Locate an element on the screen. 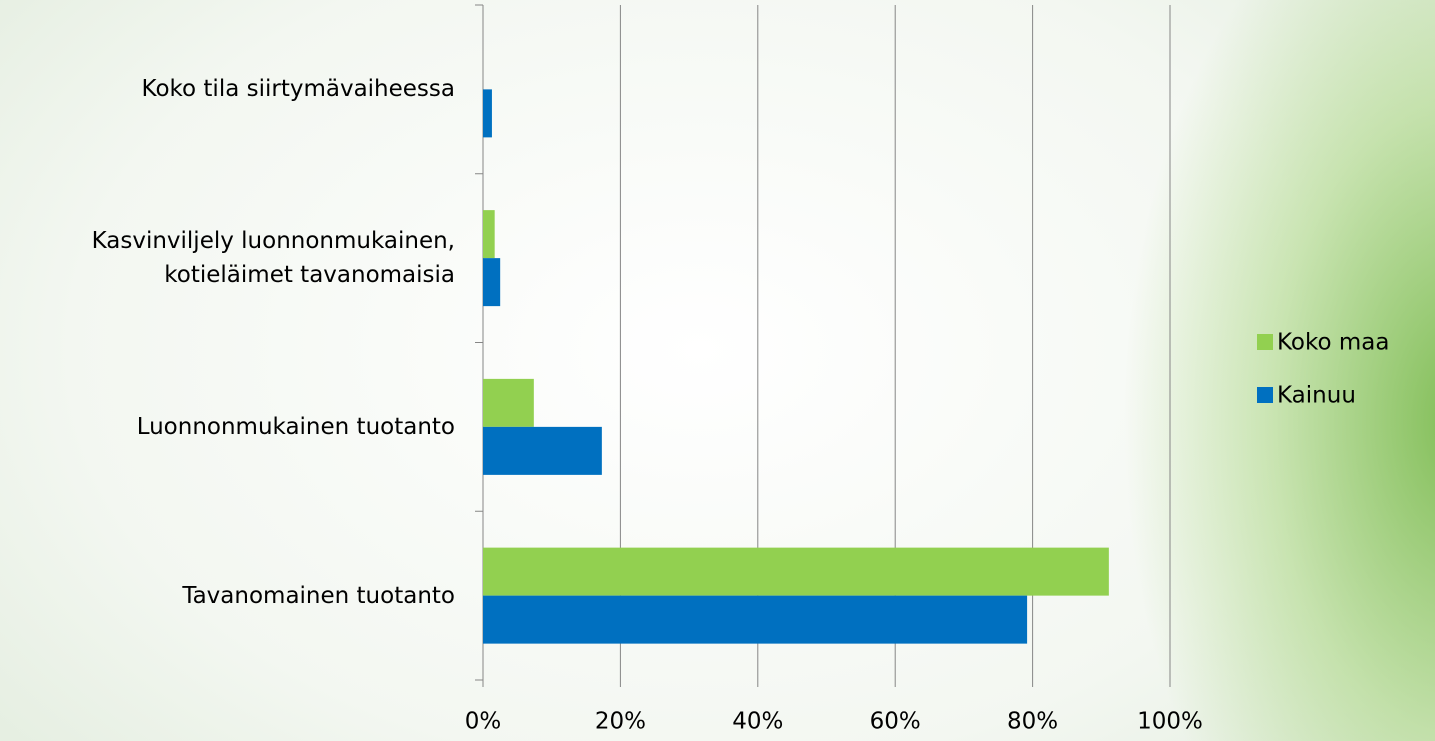 Image resolution: width=1435 pixels, height=741 pixels. x-tick-label: 40% is located at coordinates (757, 722).